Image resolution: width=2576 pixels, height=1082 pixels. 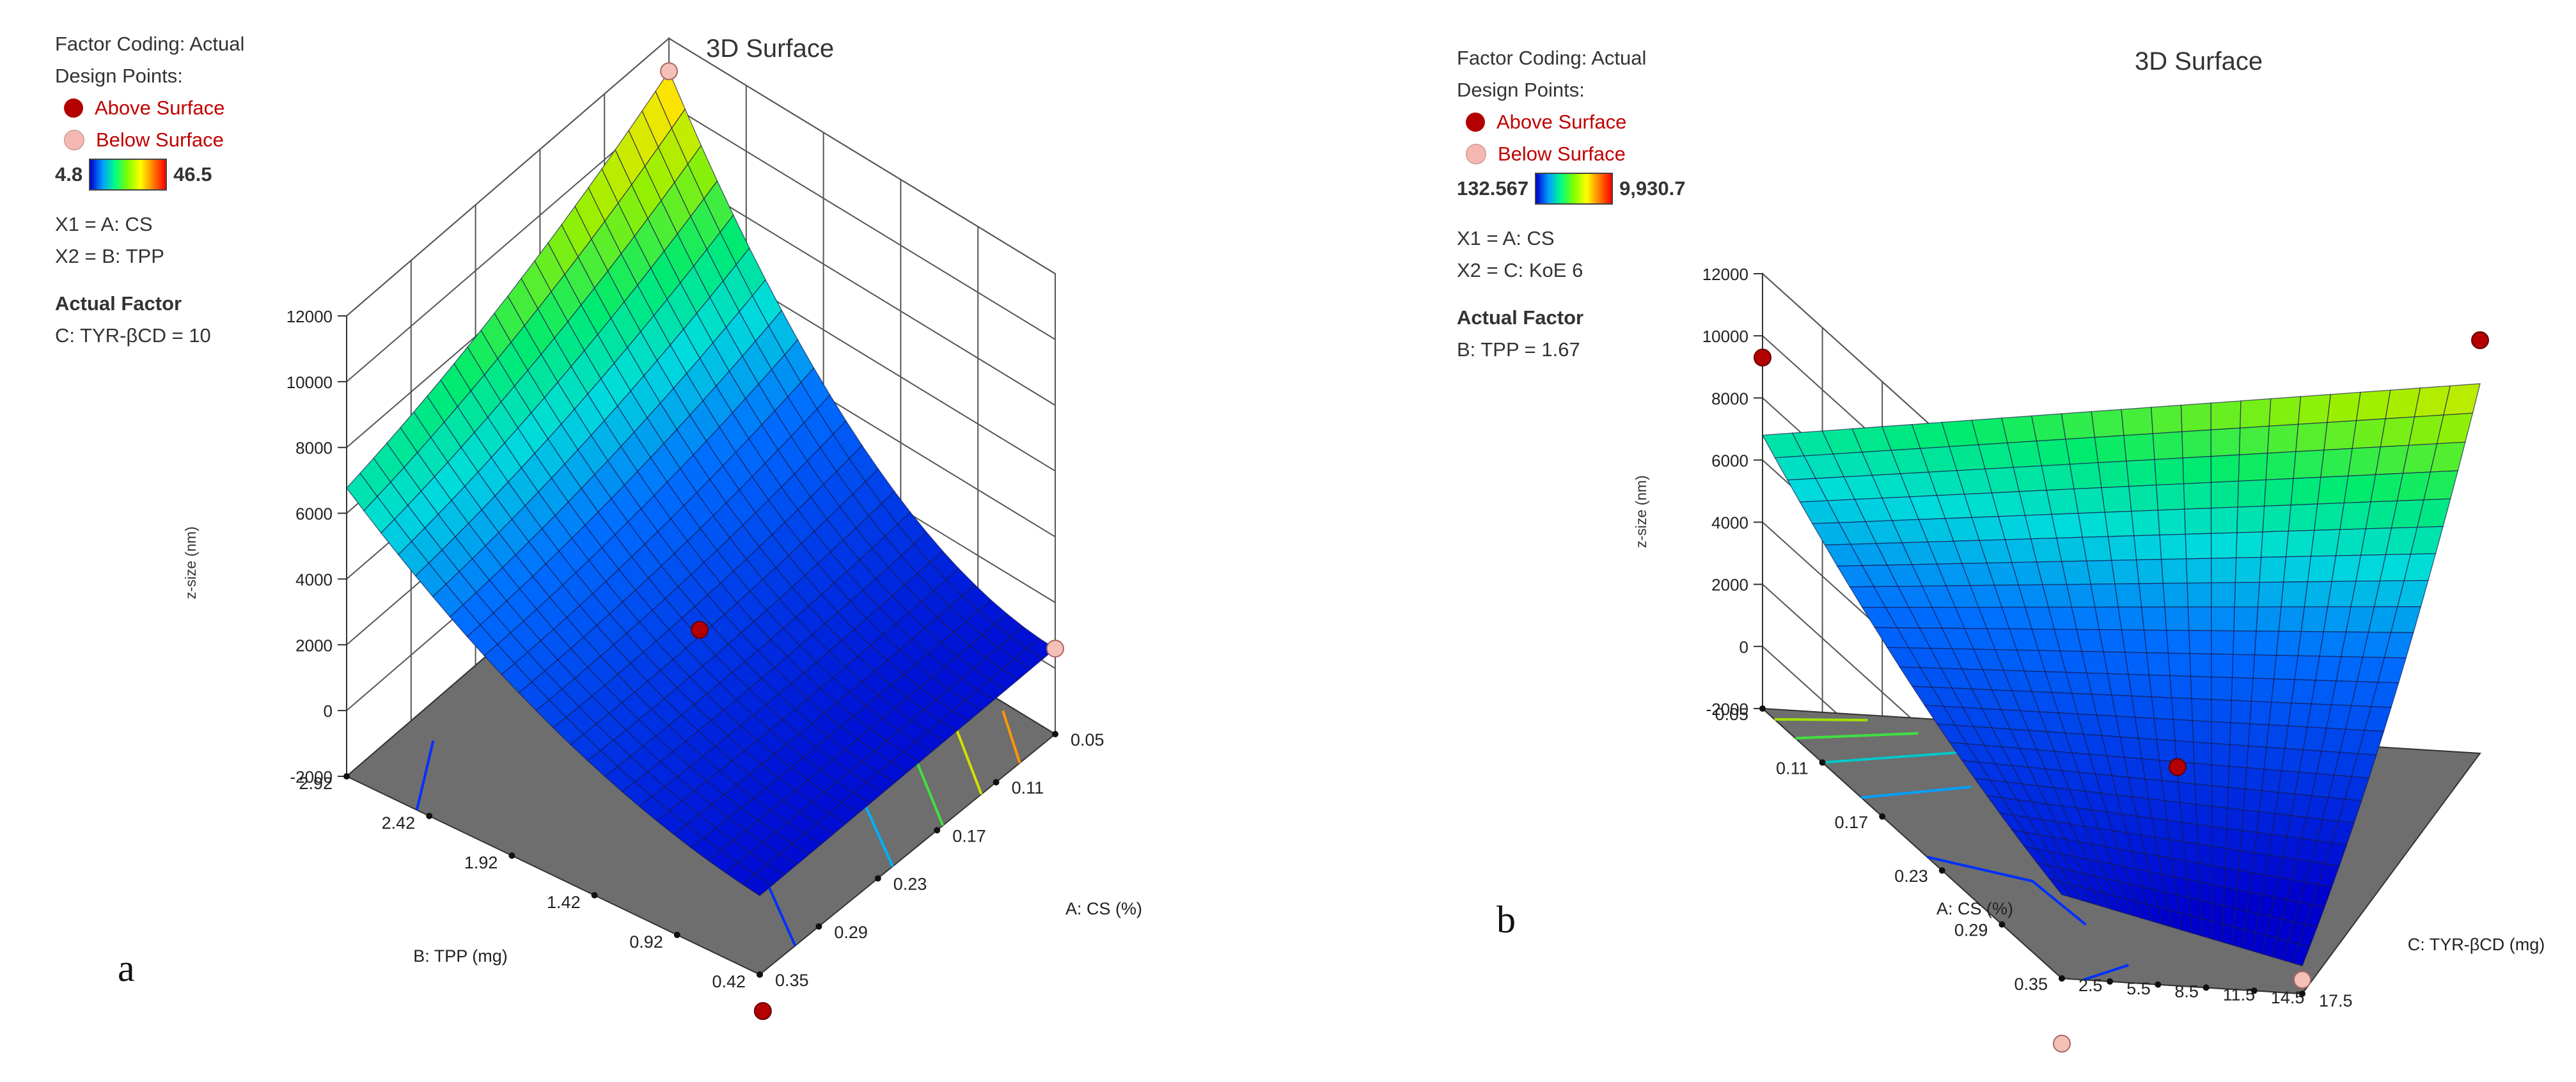 I want to click on z-tick-label: 10000, so click(x=1725, y=336).